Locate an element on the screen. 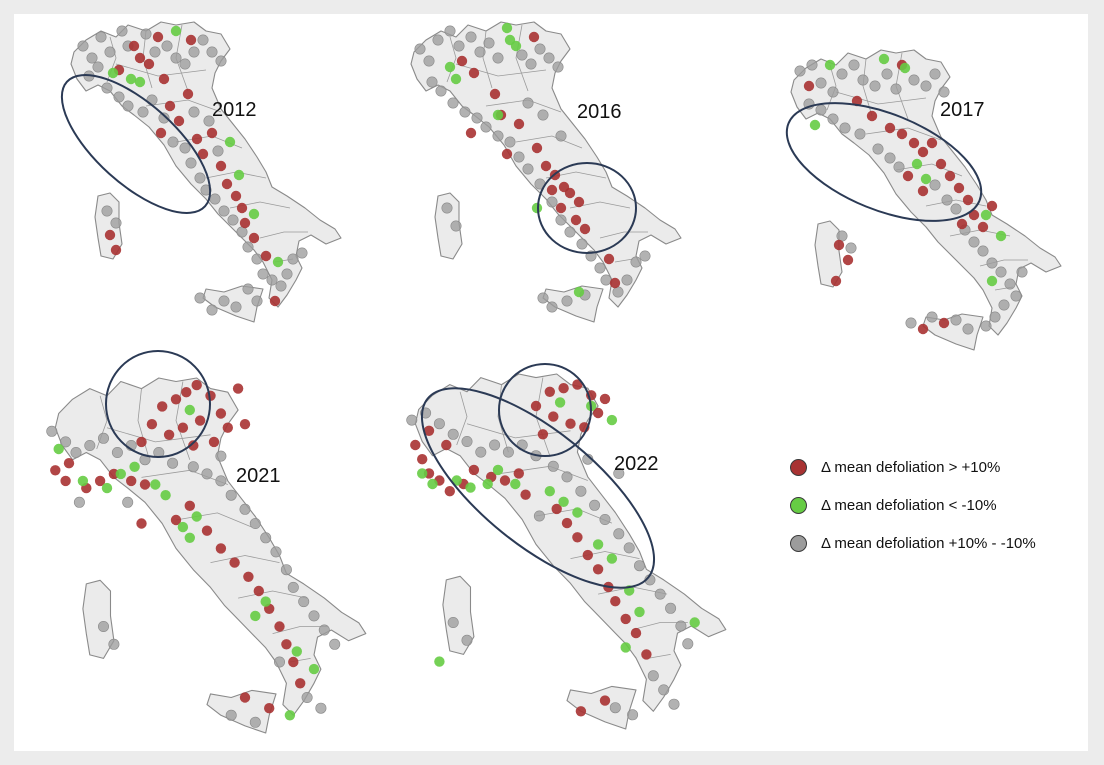 The image size is (1104, 765). legend-label: Δ mean defoliation > +10% is located at coordinates (911, 467).